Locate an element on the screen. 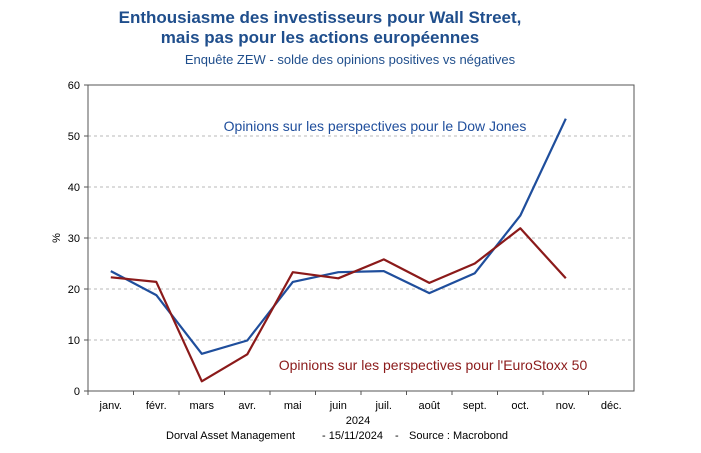 The image size is (701, 453). x-tick-label-8: sept. is located at coordinates (475, 406).